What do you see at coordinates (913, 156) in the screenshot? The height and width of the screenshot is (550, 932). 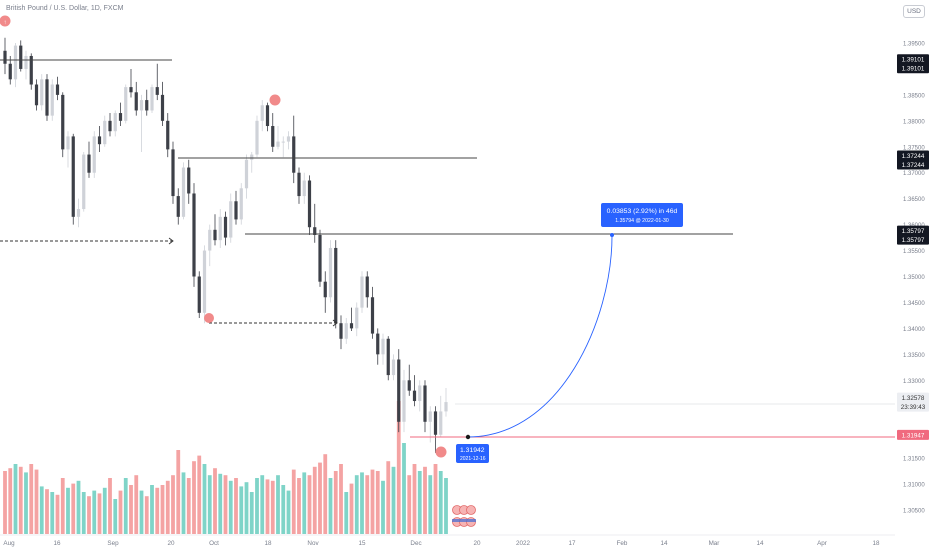 I see `price-label-text: 1.37244` at bounding box center [913, 156].